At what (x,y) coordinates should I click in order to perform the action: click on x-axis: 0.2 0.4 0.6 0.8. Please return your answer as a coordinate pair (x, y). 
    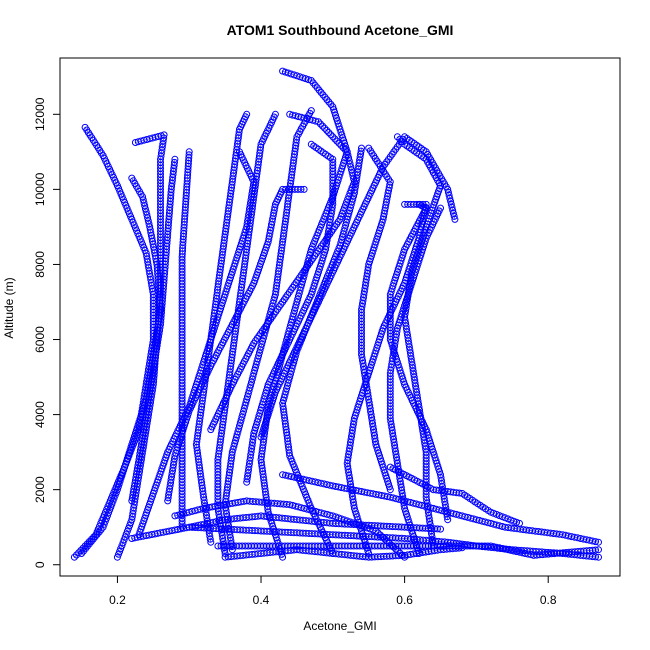
    Looking at the image, I should click on (333, 591).